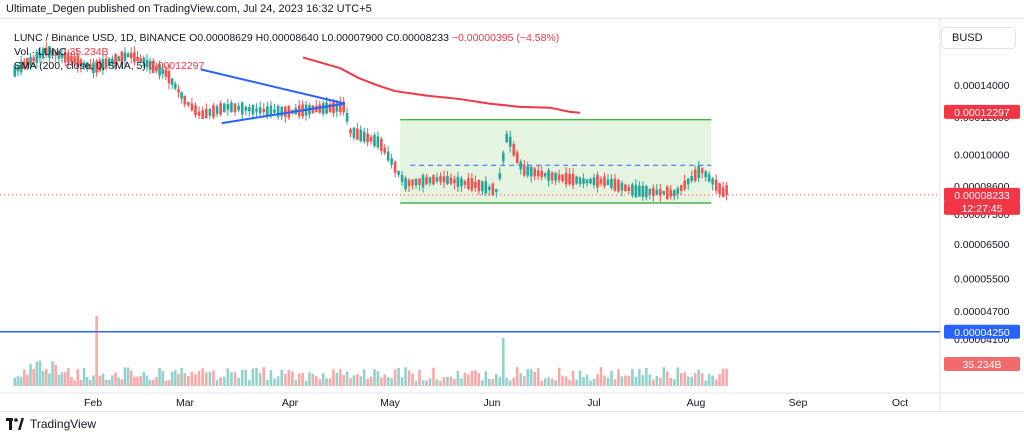 This screenshot has height=442, width=1024. I want to click on quote-currency-button: BUSD, so click(978, 38).